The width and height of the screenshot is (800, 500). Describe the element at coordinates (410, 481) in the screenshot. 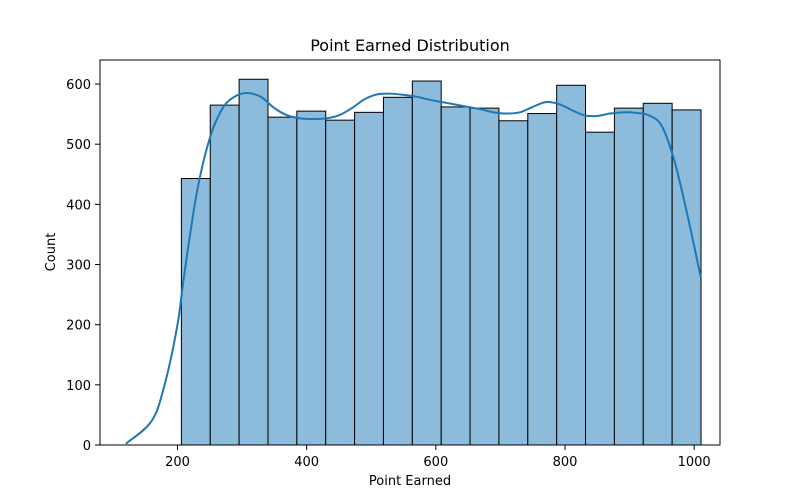

I see `x-axis-title: Point Earned` at that location.